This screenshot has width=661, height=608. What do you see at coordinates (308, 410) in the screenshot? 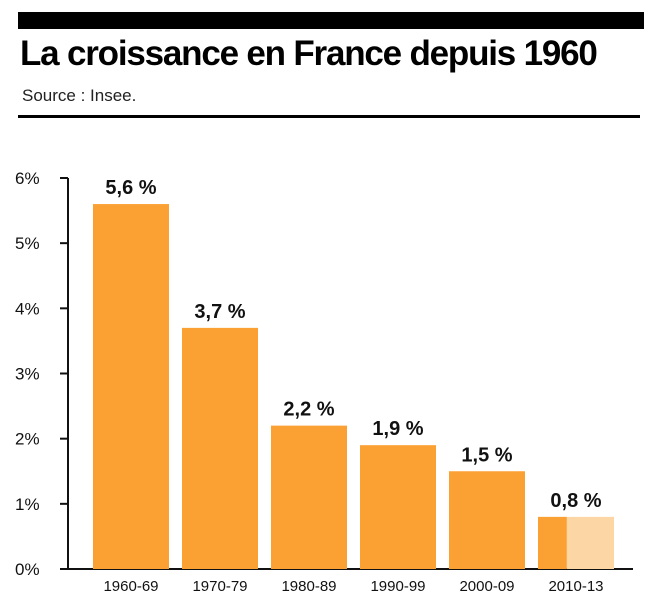
I see `data-label: 2,2 %` at bounding box center [308, 410].